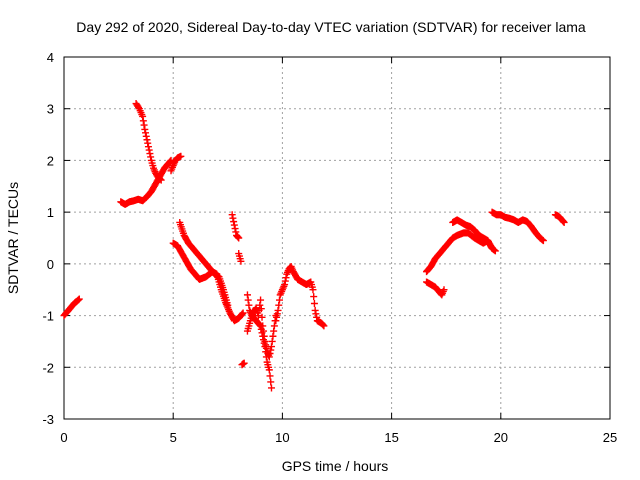  Describe the element at coordinates (50, 264) in the screenshot. I see `y-tick-label: 0` at that location.